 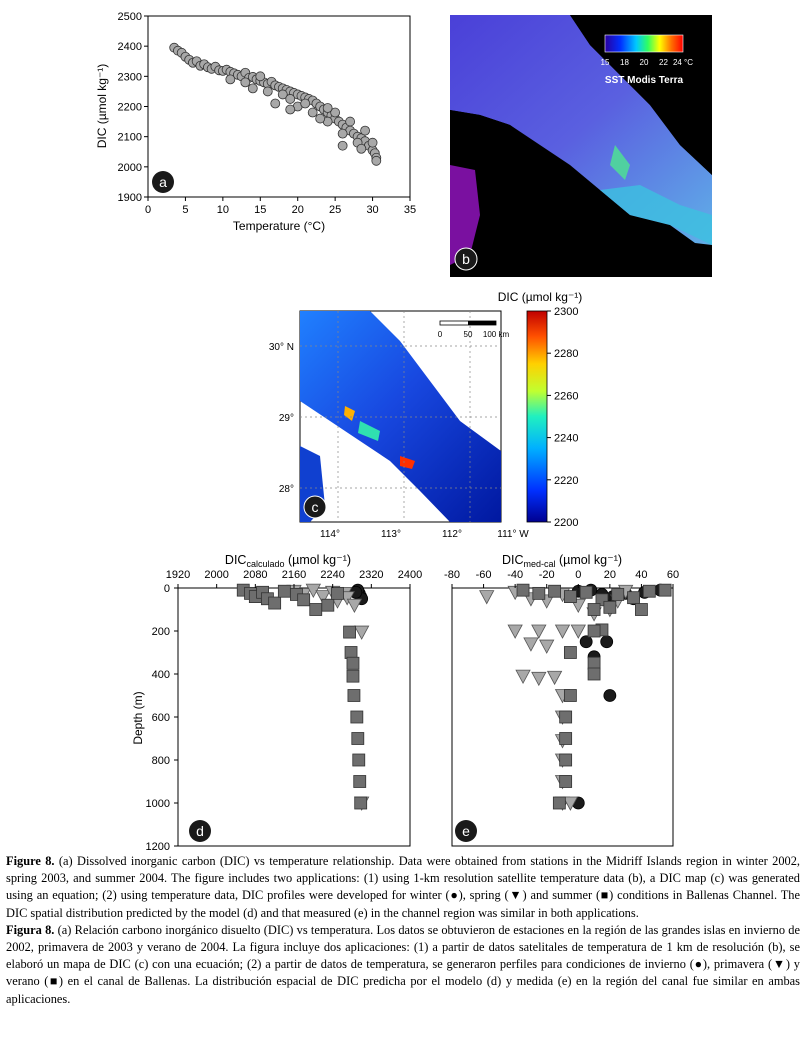 I want to click on panel-e-xtick-label: -40, so click(x=515, y=575).